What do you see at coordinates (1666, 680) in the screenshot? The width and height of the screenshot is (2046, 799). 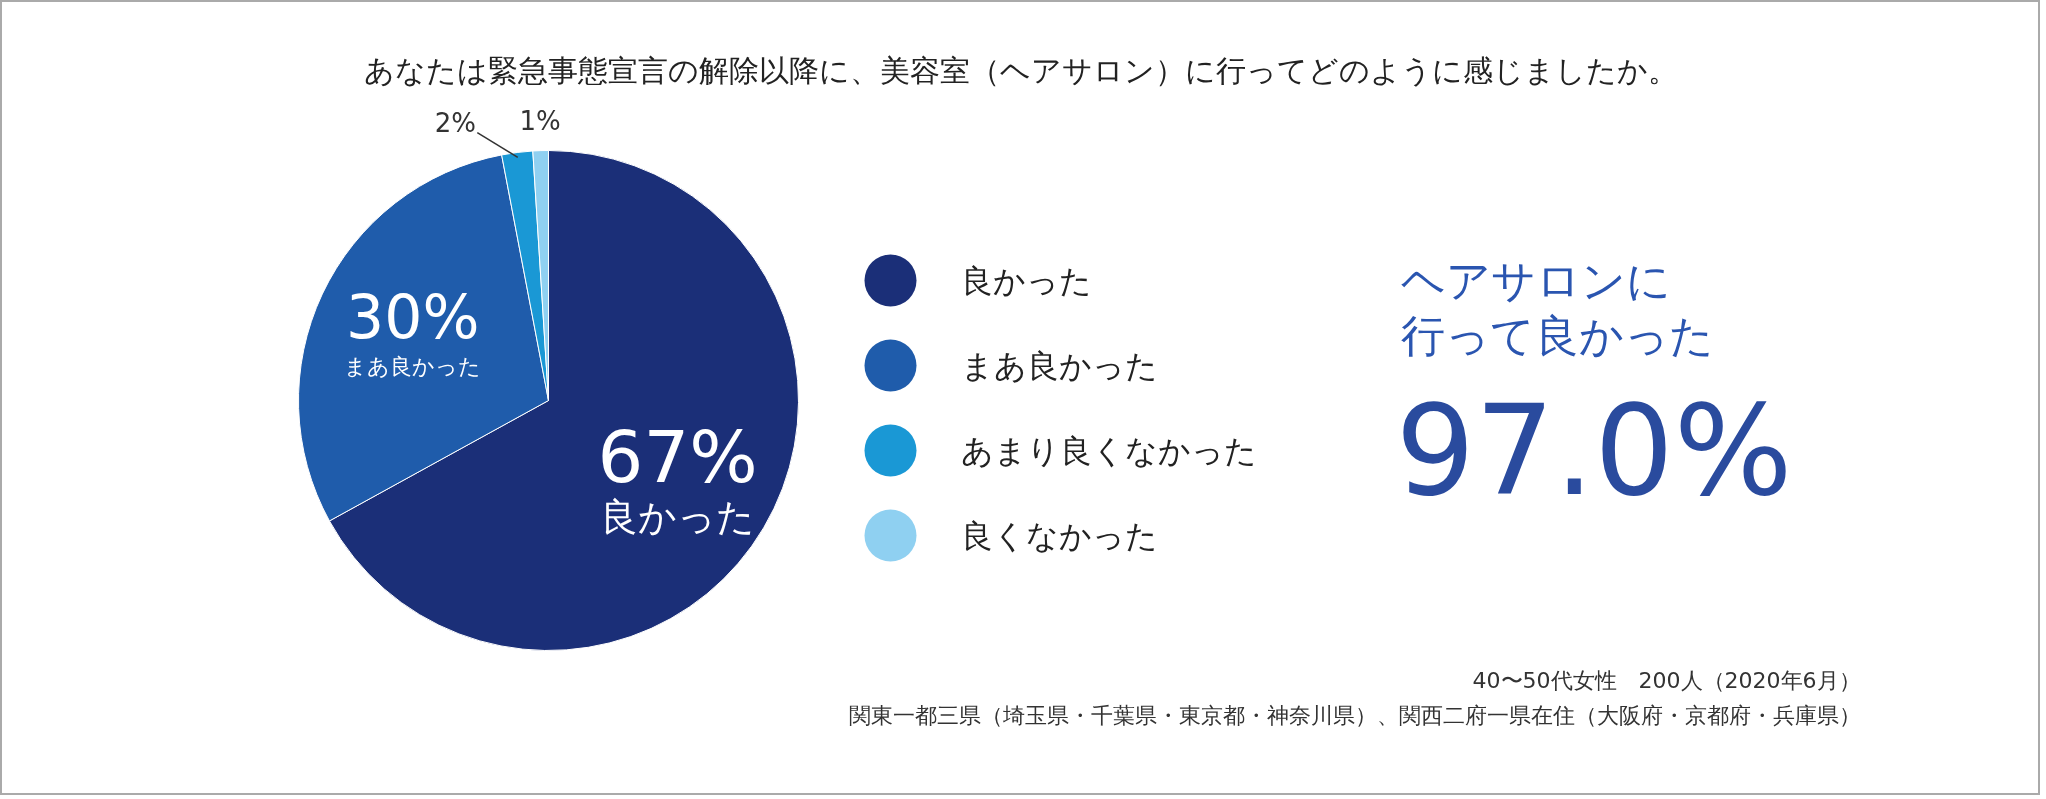 I see `text: 40〜50代女性 200人（2020年6月）` at bounding box center [1666, 680].